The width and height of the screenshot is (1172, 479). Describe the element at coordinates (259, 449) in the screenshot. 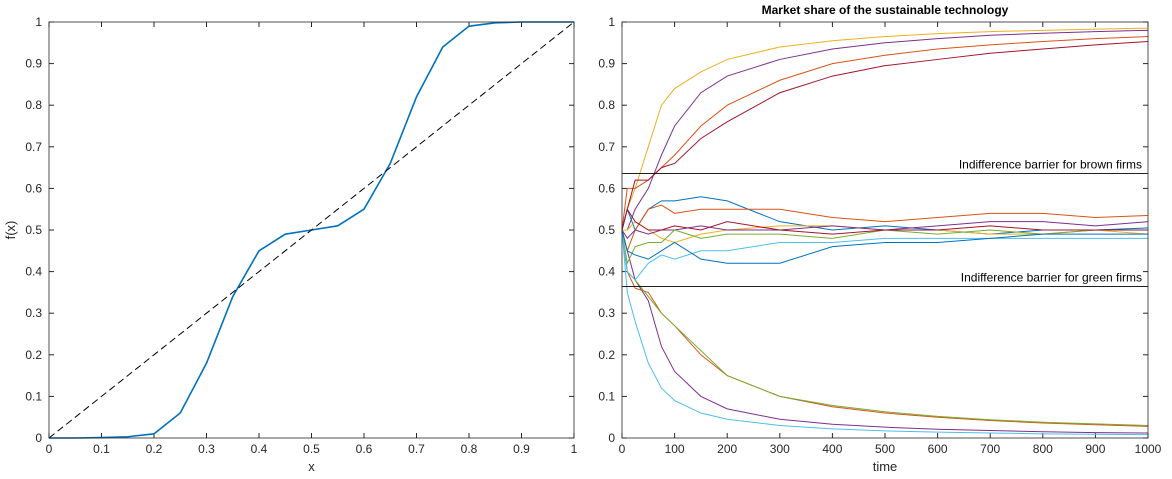

I see `x-tick-label: 0.4` at that location.